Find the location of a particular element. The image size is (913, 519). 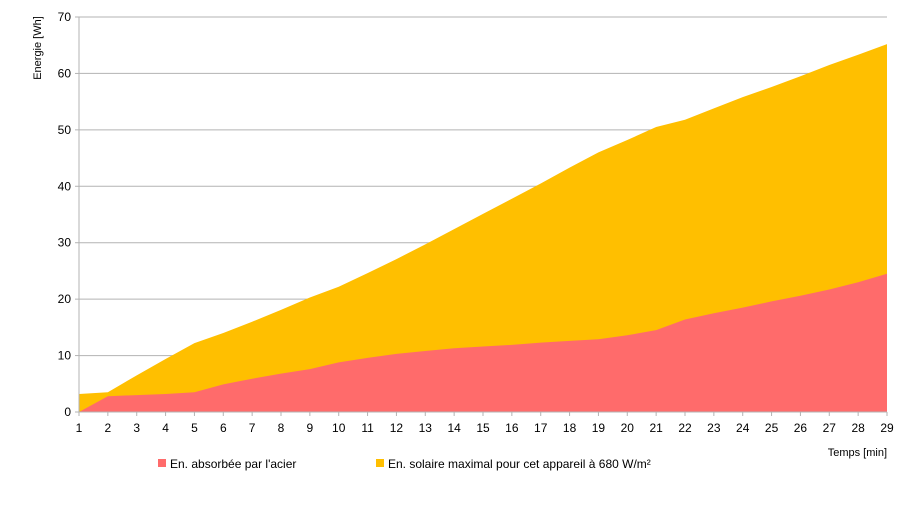

x-tick-label: 12 is located at coordinates (397, 428).